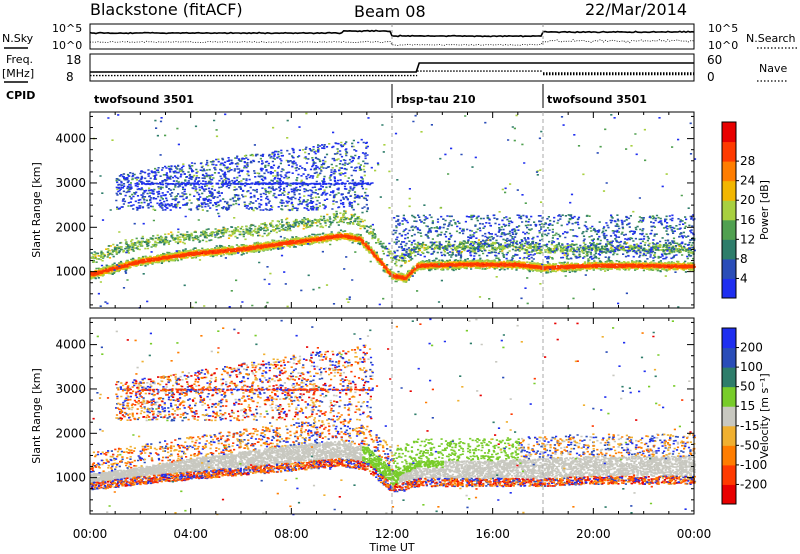 The image size is (800, 554). I want to click on time-tick-label: 20:00, so click(593, 534).